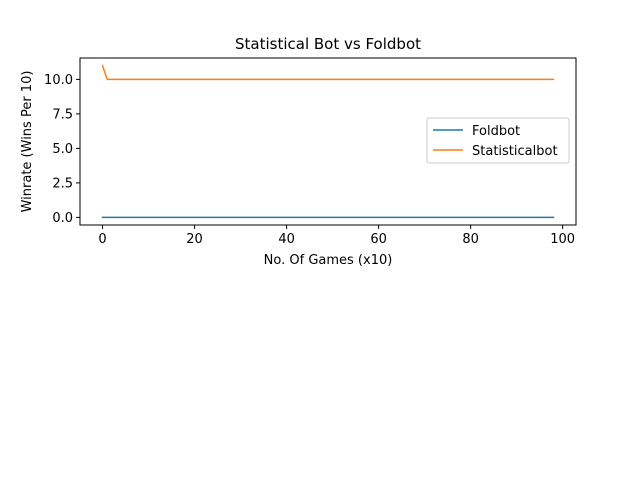 This screenshot has width=640, height=478. Describe the element at coordinates (58, 80) in the screenshot. I see `y-tick-label: 10.0` at that location.